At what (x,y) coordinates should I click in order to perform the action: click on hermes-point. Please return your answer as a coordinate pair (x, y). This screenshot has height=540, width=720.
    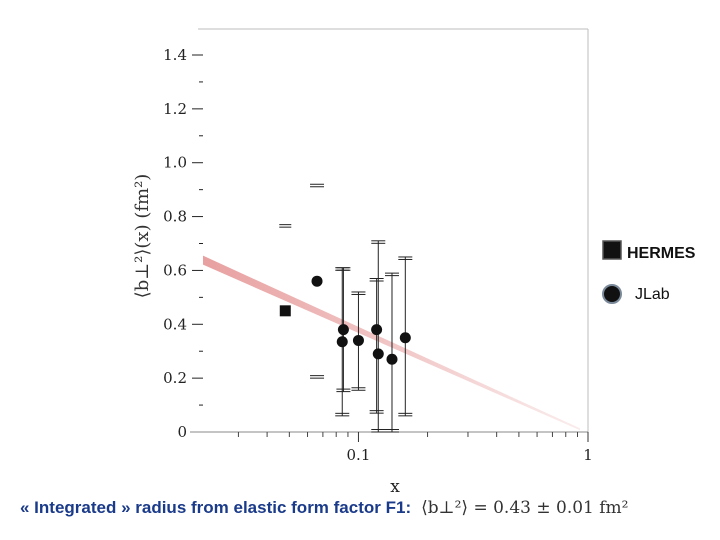
    Looking at the image, I should click on (285, 311).